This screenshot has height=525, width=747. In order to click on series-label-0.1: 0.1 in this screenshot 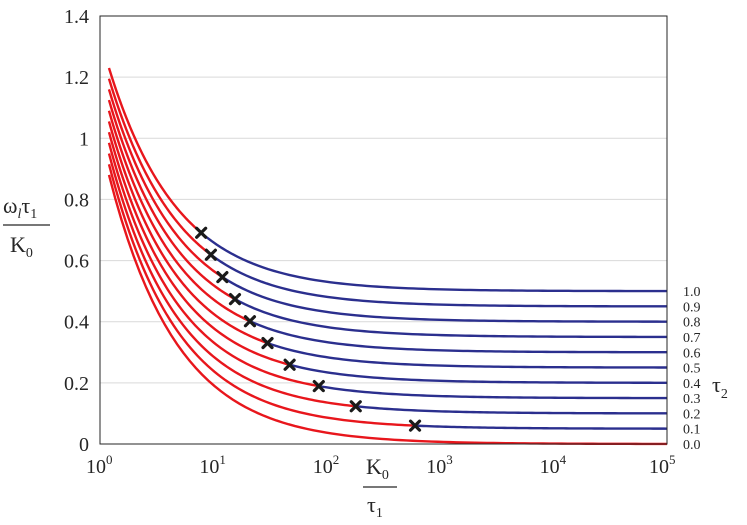, I will do `click(692, 430)`.